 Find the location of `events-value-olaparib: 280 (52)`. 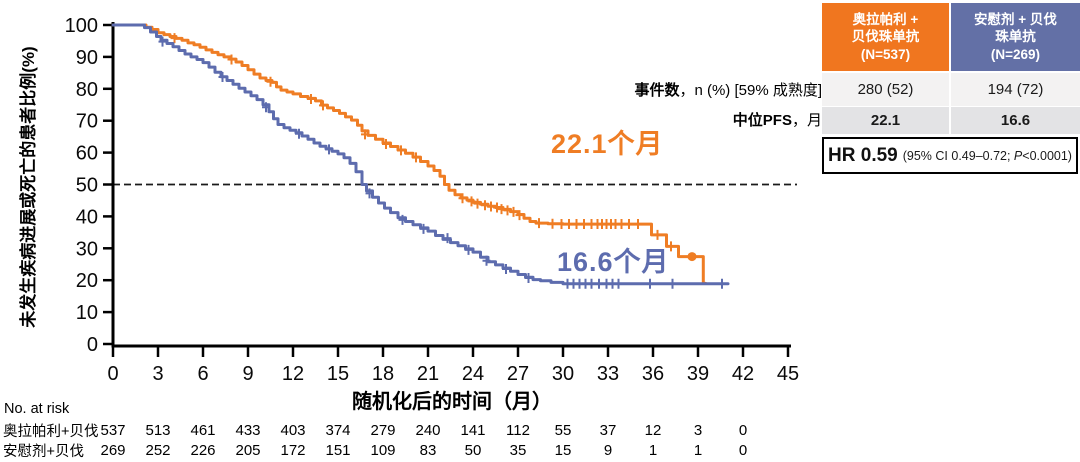

events-value-olaparib: 280 (52) is located at coordinates (885, 89).